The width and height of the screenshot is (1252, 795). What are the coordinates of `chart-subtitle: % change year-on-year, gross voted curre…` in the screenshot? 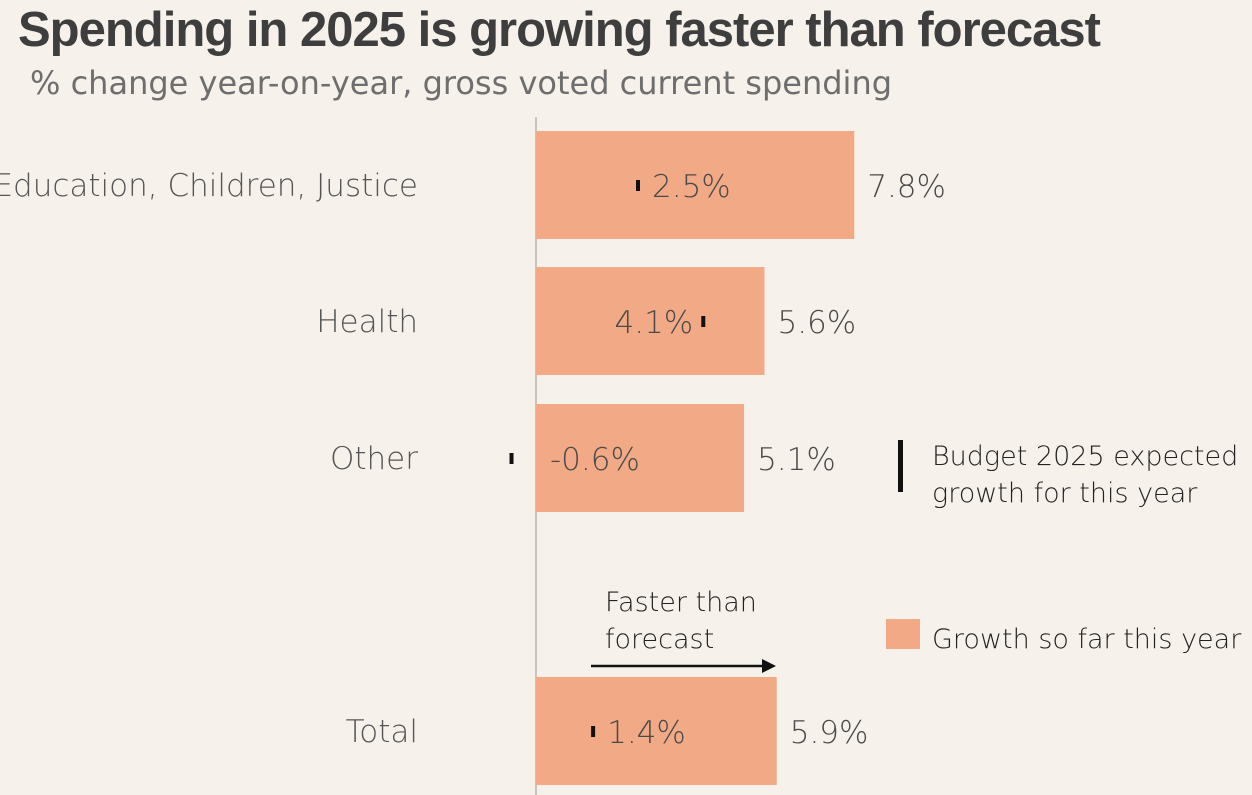 It's located at (461, 83).